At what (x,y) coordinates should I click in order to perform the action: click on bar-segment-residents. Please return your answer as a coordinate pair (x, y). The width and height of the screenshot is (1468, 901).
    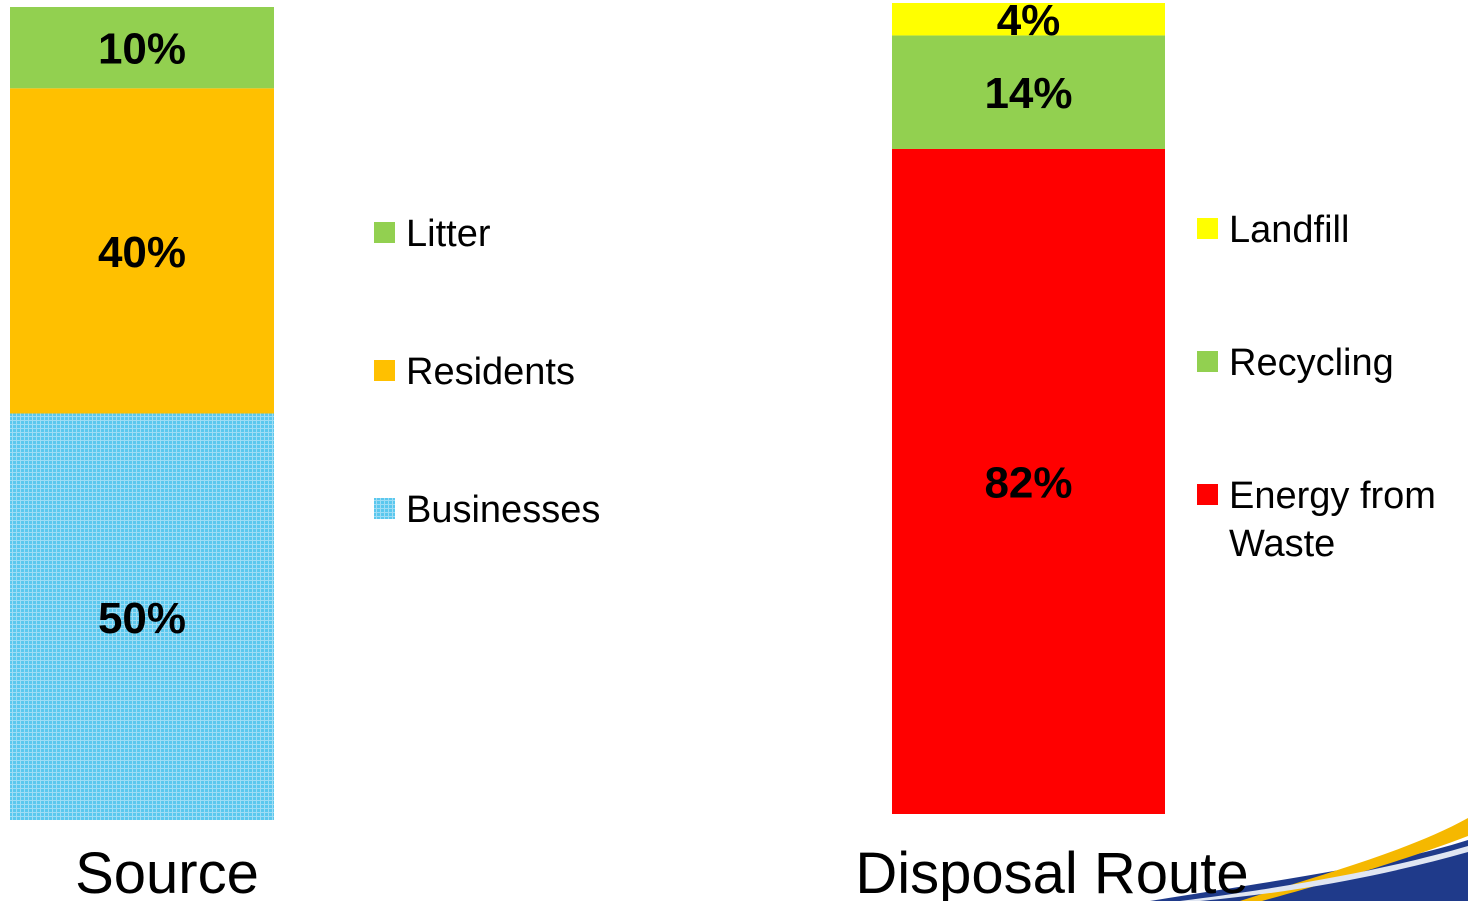
    Looking at the image, I should click on (142, 251).